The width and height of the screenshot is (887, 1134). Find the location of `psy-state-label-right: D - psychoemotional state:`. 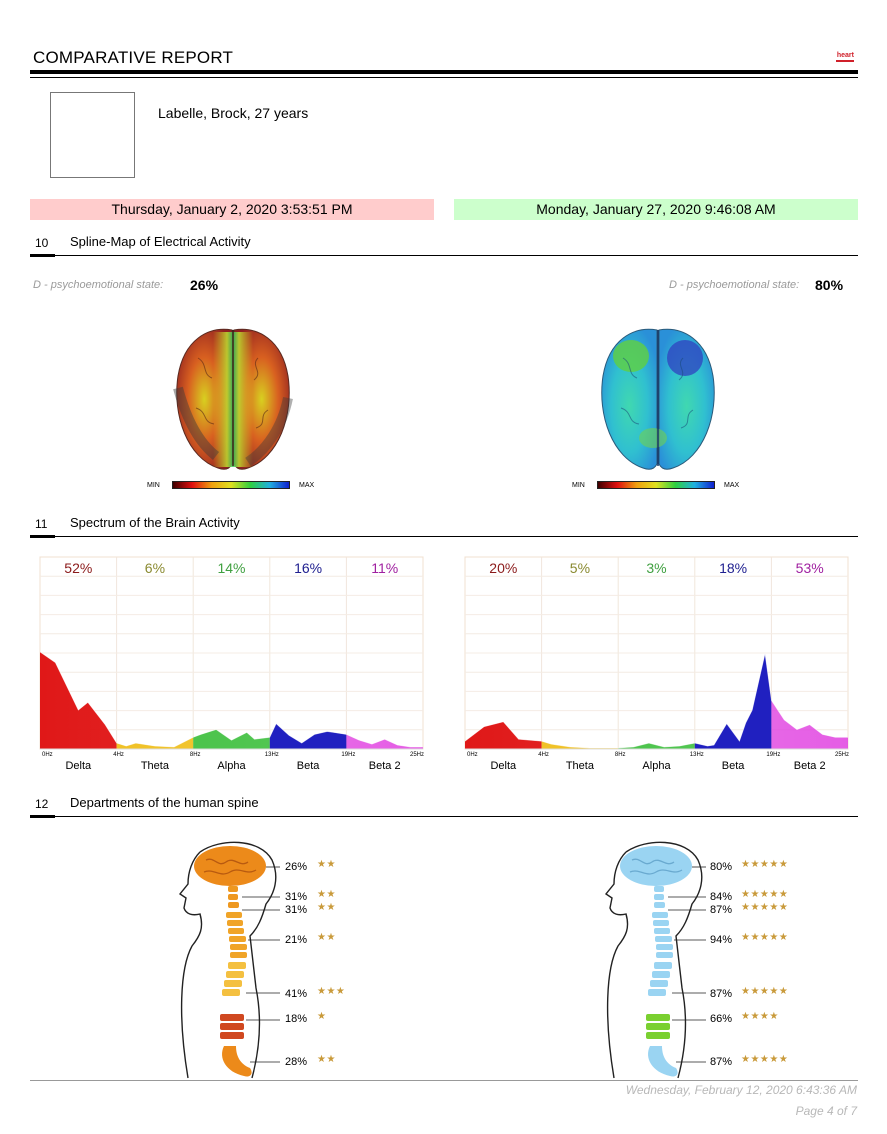

psy-state-label-right: D - psychoemotional state: is located at coordinates (734, 285).